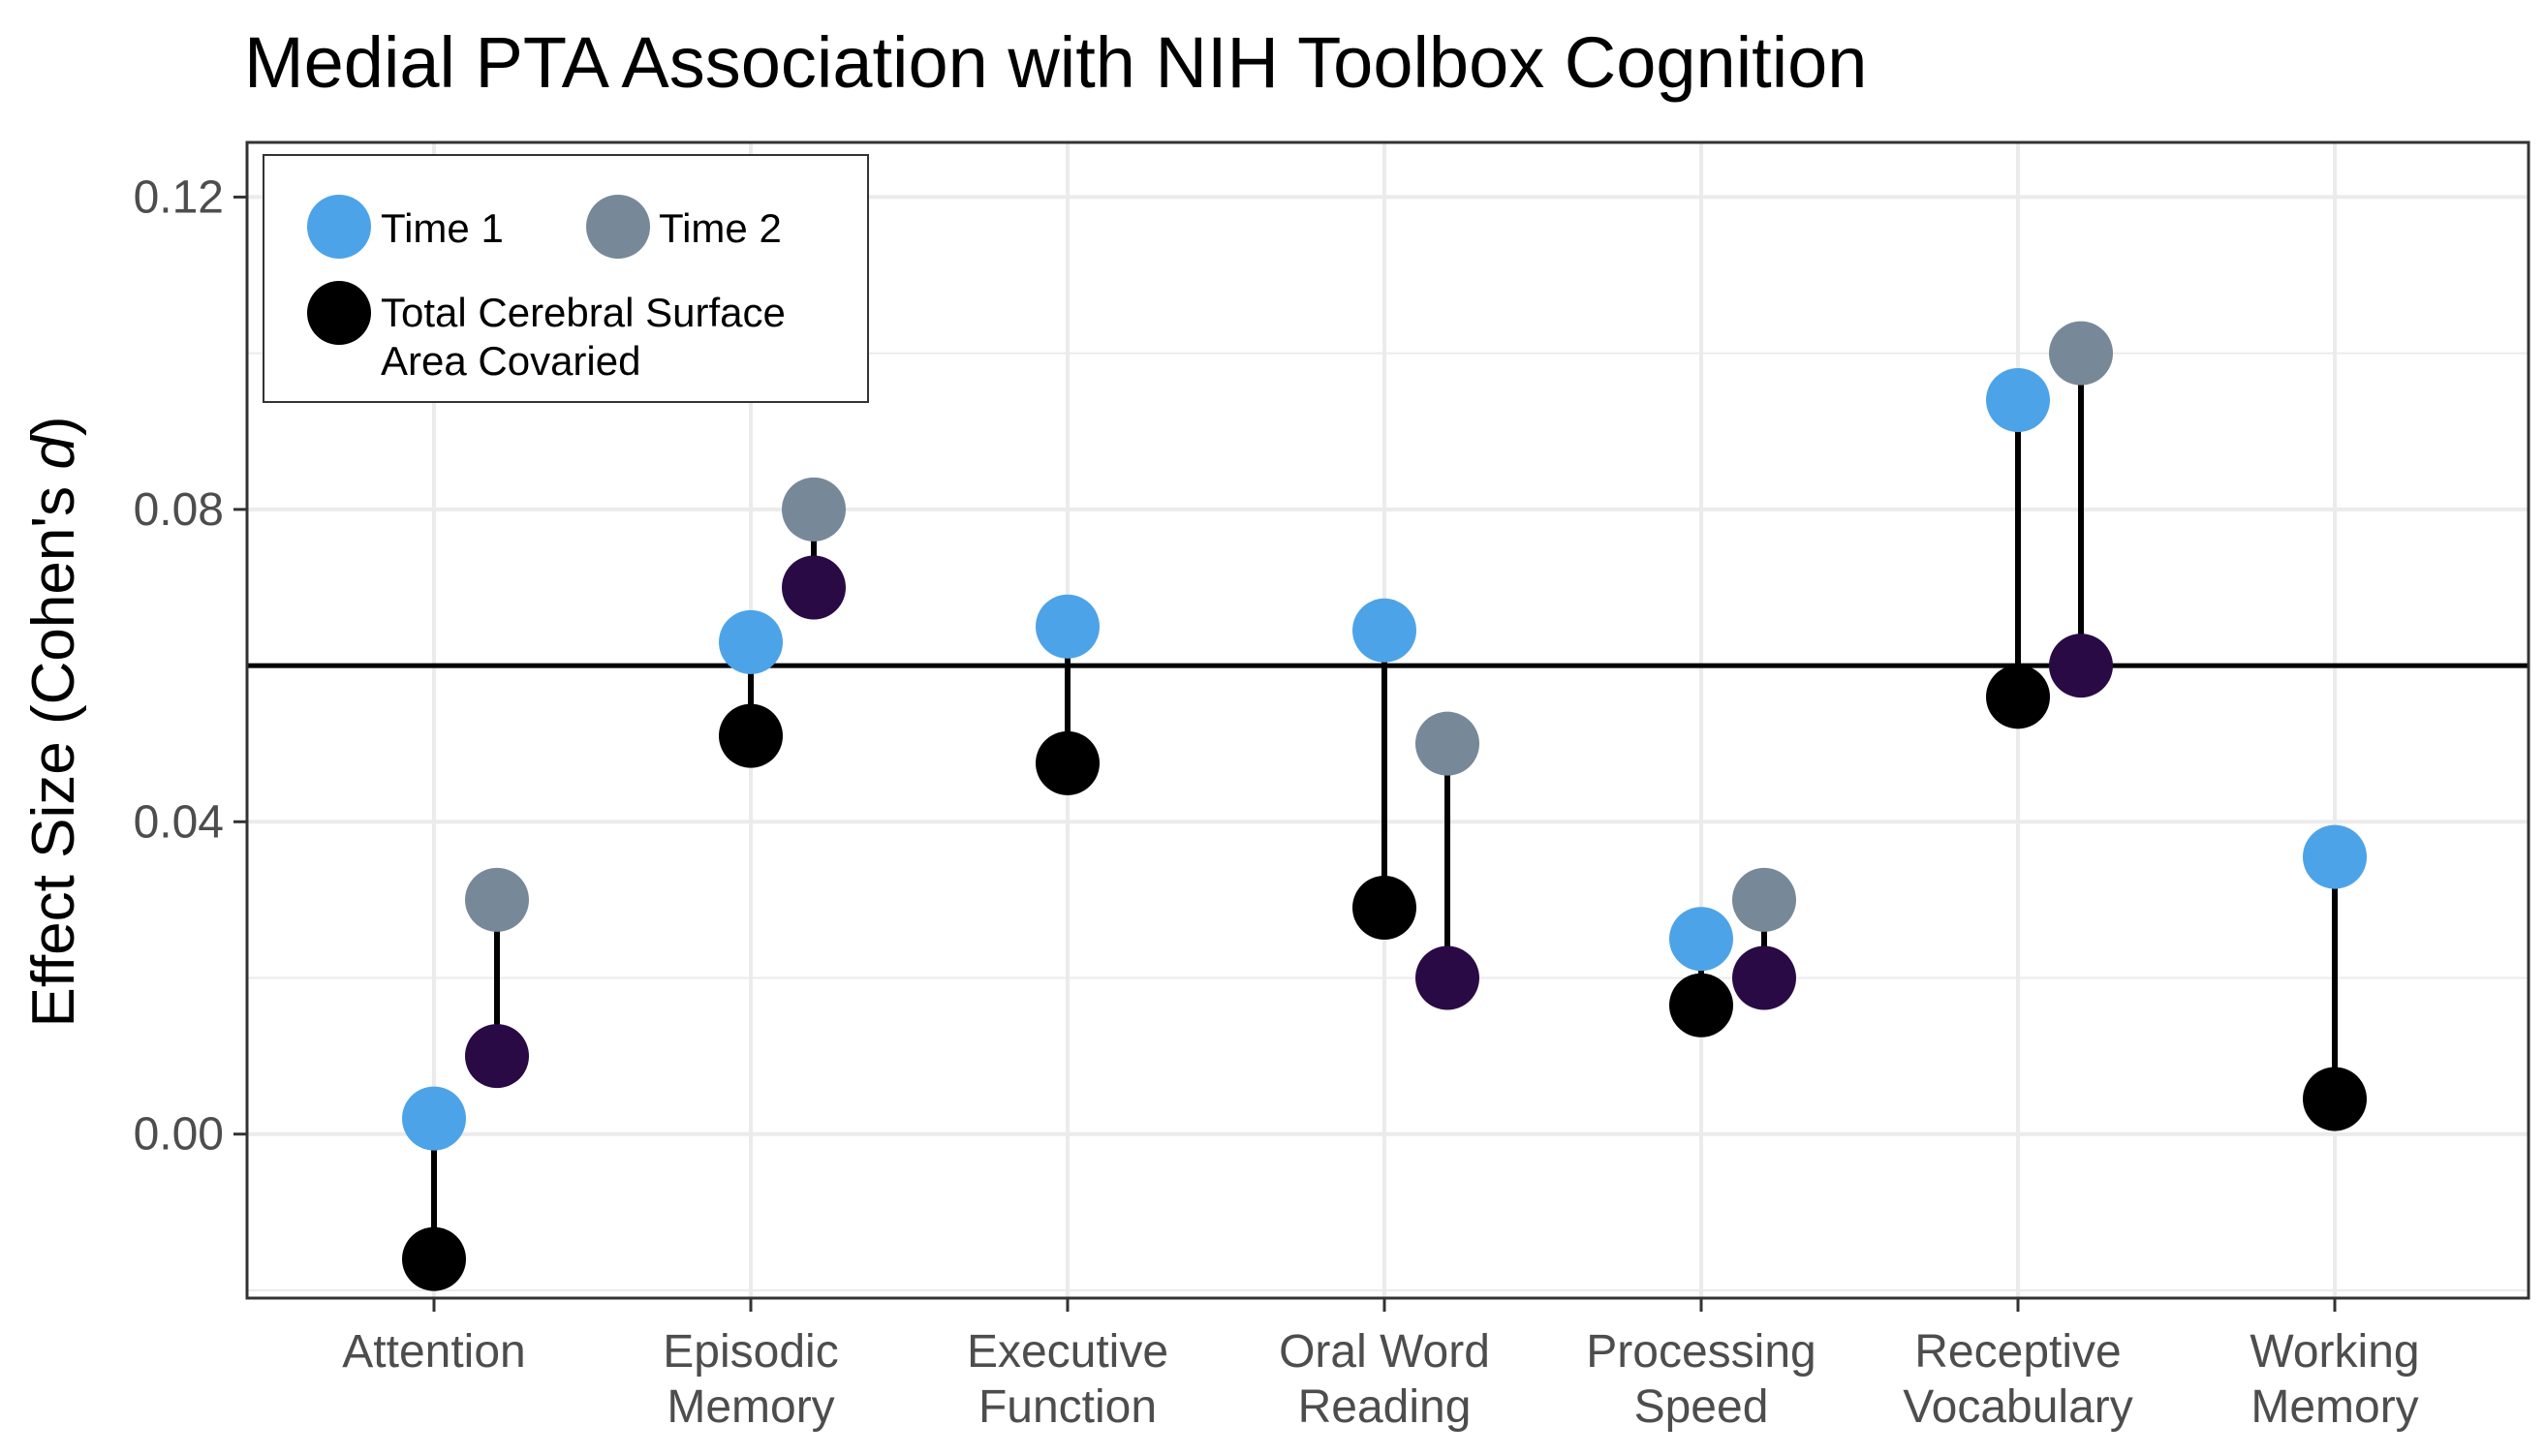  Describe the element at coordinates (720, 228) in the screenshot. I see `legend-label-time2: Time 2` at that location.